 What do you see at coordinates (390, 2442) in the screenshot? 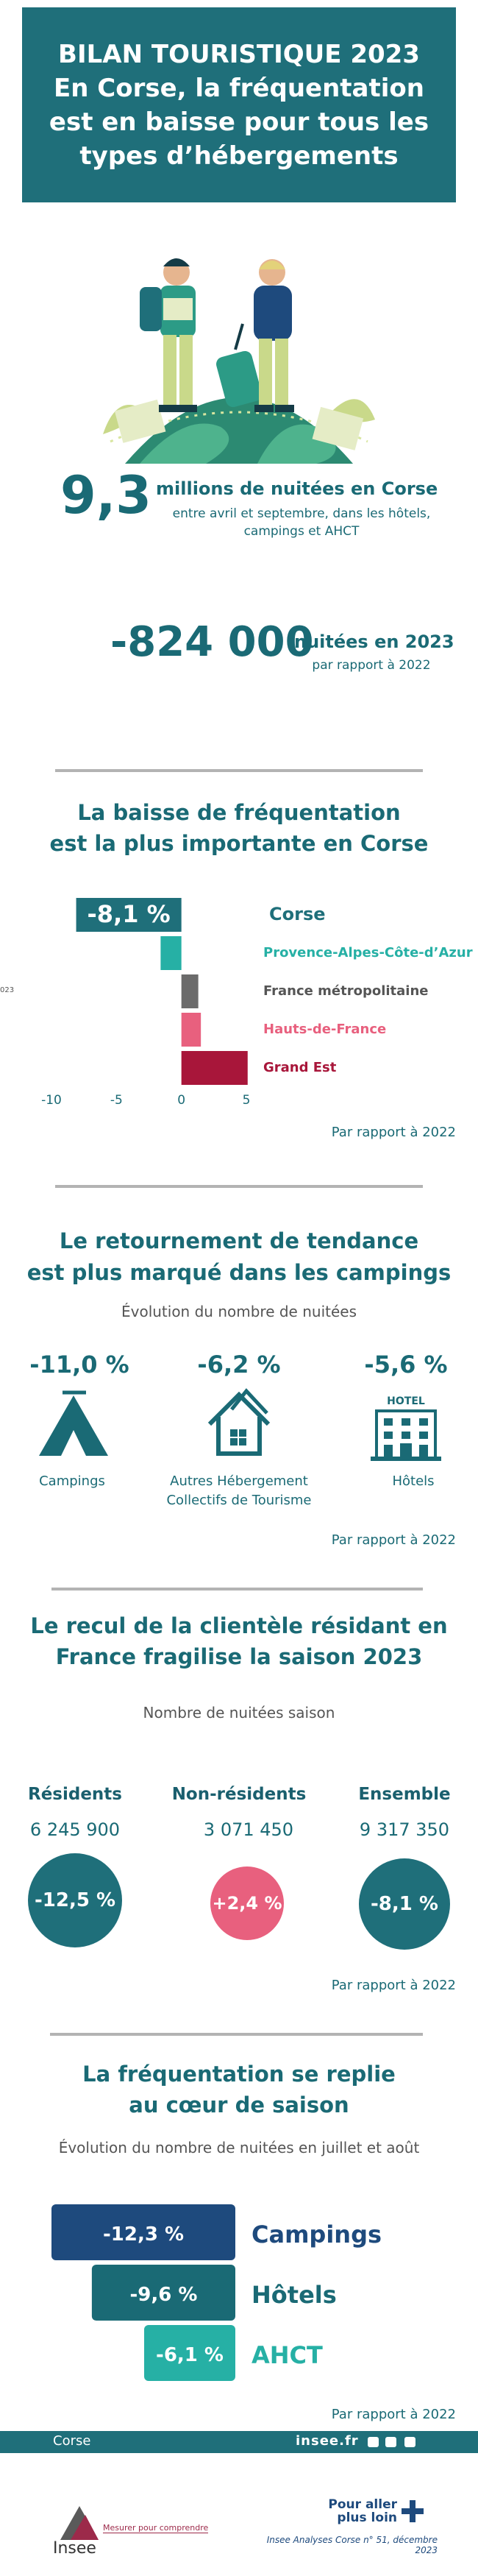
I see `youtube-icon` at bounding box center [390, 2442].